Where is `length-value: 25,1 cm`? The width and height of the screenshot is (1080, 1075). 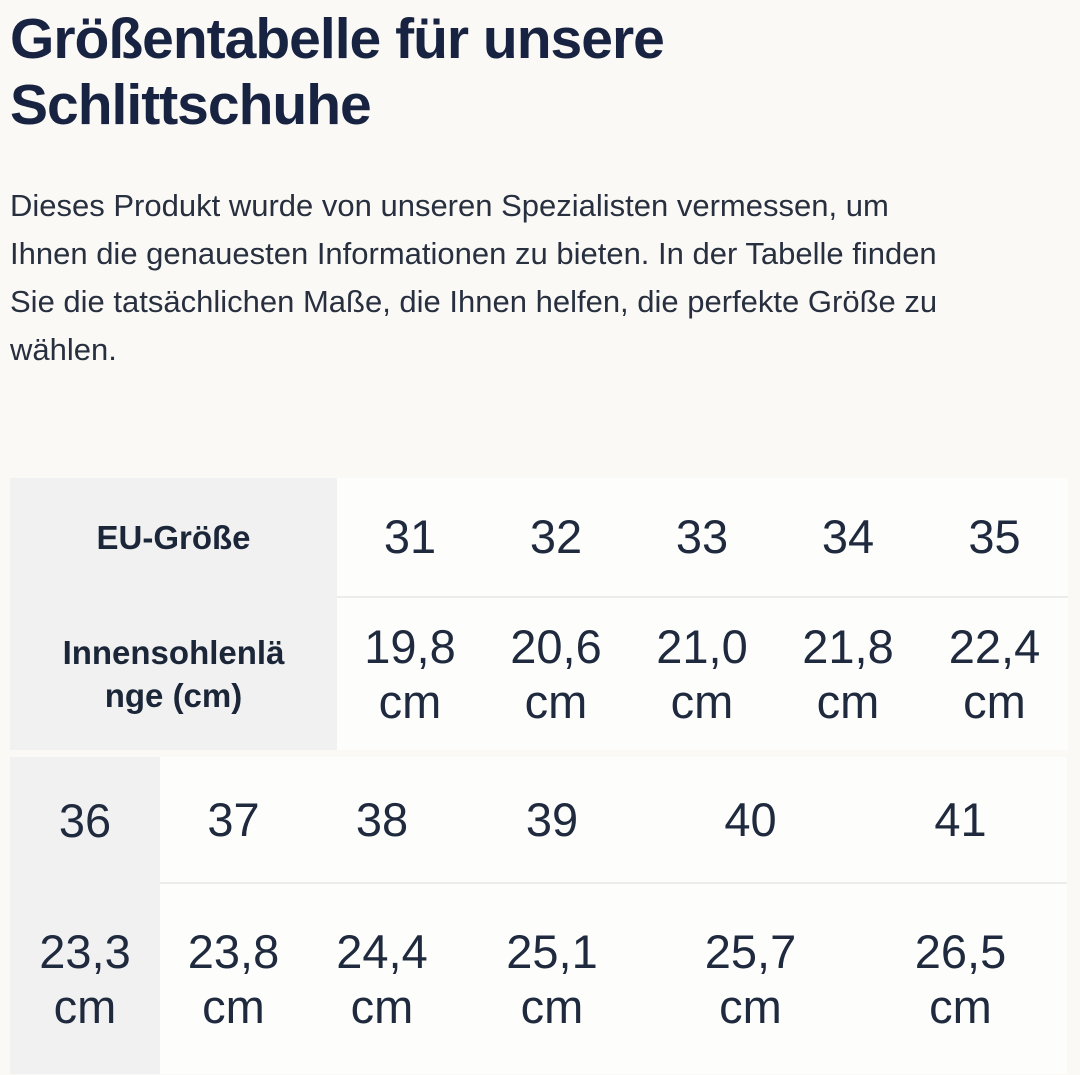
length-value: 25,1 cm is located at coordinates (552, 979).